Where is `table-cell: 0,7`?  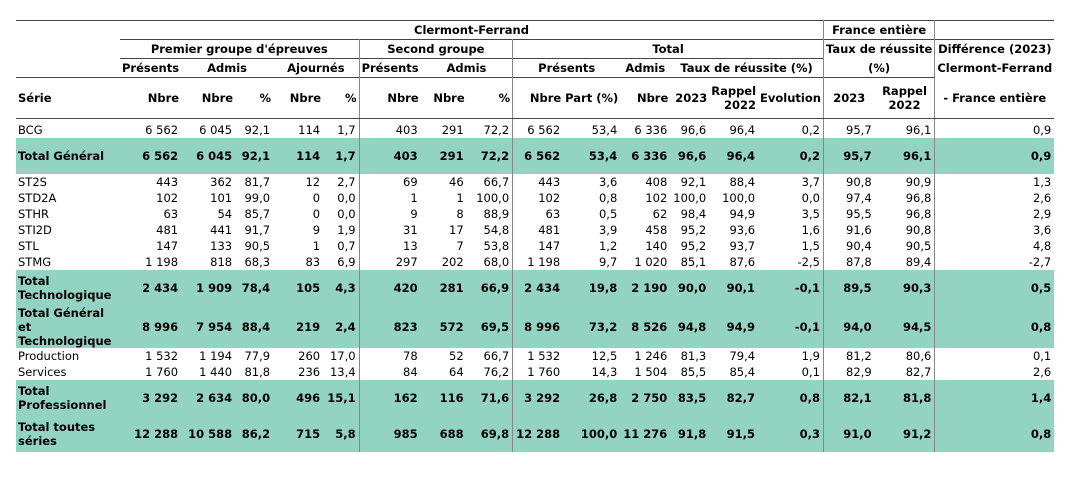 table-cell: 0,7 is located at coordinates (341, 246).